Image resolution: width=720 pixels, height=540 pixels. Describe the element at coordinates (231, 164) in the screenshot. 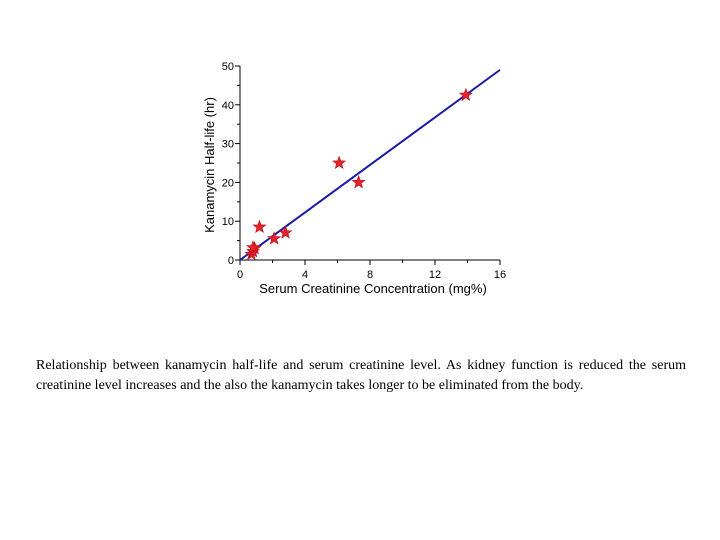

I see `y-axis-ticks: 0 10 20 30 40 50` at that location.